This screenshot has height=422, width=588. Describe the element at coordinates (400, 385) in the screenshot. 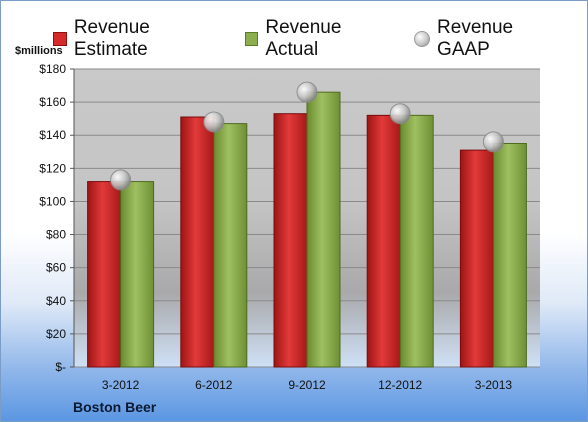

I see `x-tick-label: 12-2012` at that location.